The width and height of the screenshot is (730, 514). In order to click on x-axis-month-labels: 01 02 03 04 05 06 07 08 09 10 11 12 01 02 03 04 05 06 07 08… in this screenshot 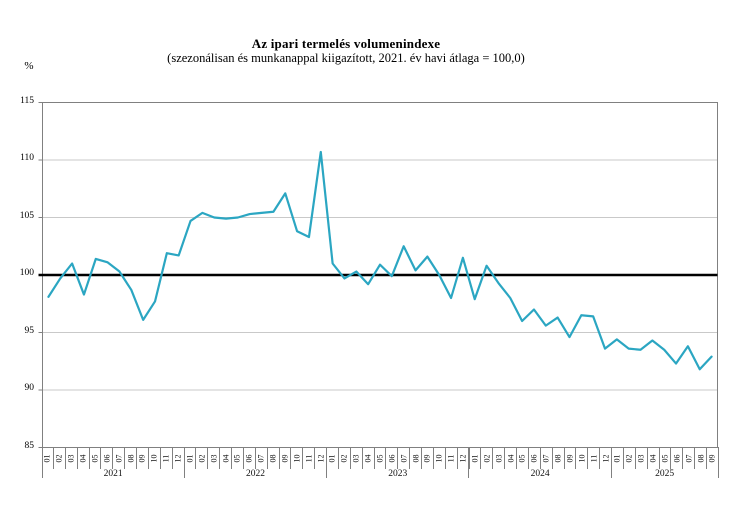, I will do `click(380, 458)`.